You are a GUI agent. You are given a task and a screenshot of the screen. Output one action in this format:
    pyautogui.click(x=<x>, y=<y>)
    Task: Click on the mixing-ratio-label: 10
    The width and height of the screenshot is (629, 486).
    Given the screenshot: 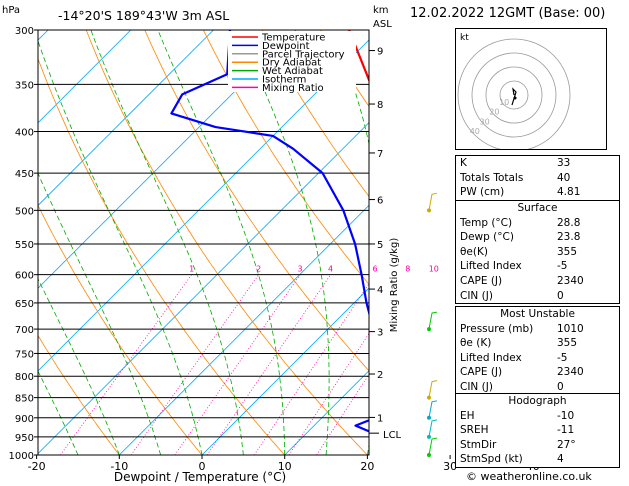 What is the action you would take?
    pyautogui.click(x=434, y=269)
    